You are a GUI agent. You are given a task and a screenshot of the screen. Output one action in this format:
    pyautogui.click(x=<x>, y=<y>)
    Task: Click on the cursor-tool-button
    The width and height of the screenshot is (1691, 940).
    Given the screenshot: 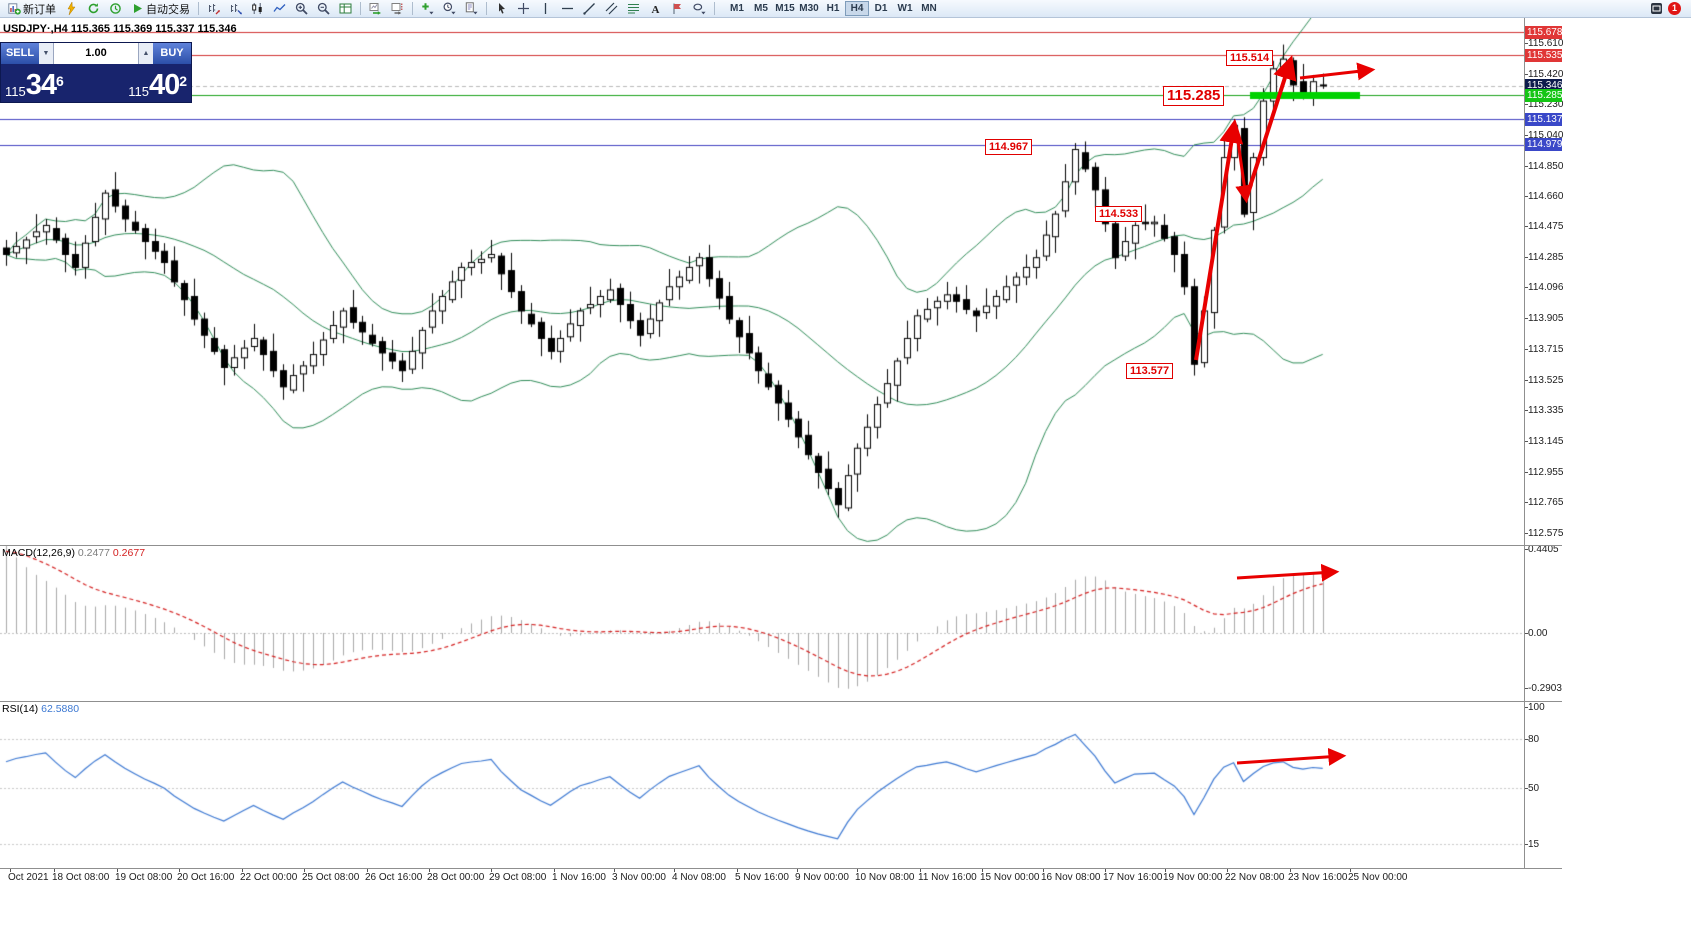 What is the action you would take?
    pyautogui.click(x=501, y=9)
    